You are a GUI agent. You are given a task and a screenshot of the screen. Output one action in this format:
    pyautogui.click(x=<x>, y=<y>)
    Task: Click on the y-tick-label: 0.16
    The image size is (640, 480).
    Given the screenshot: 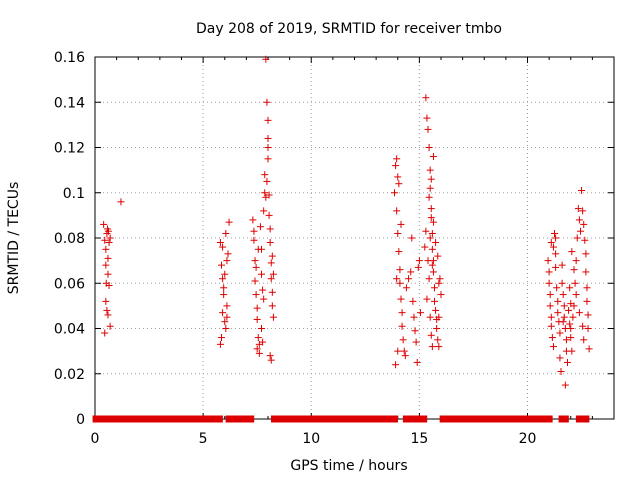 What is the action you would take?
    pyautogui.click(x=69, y=58)
    